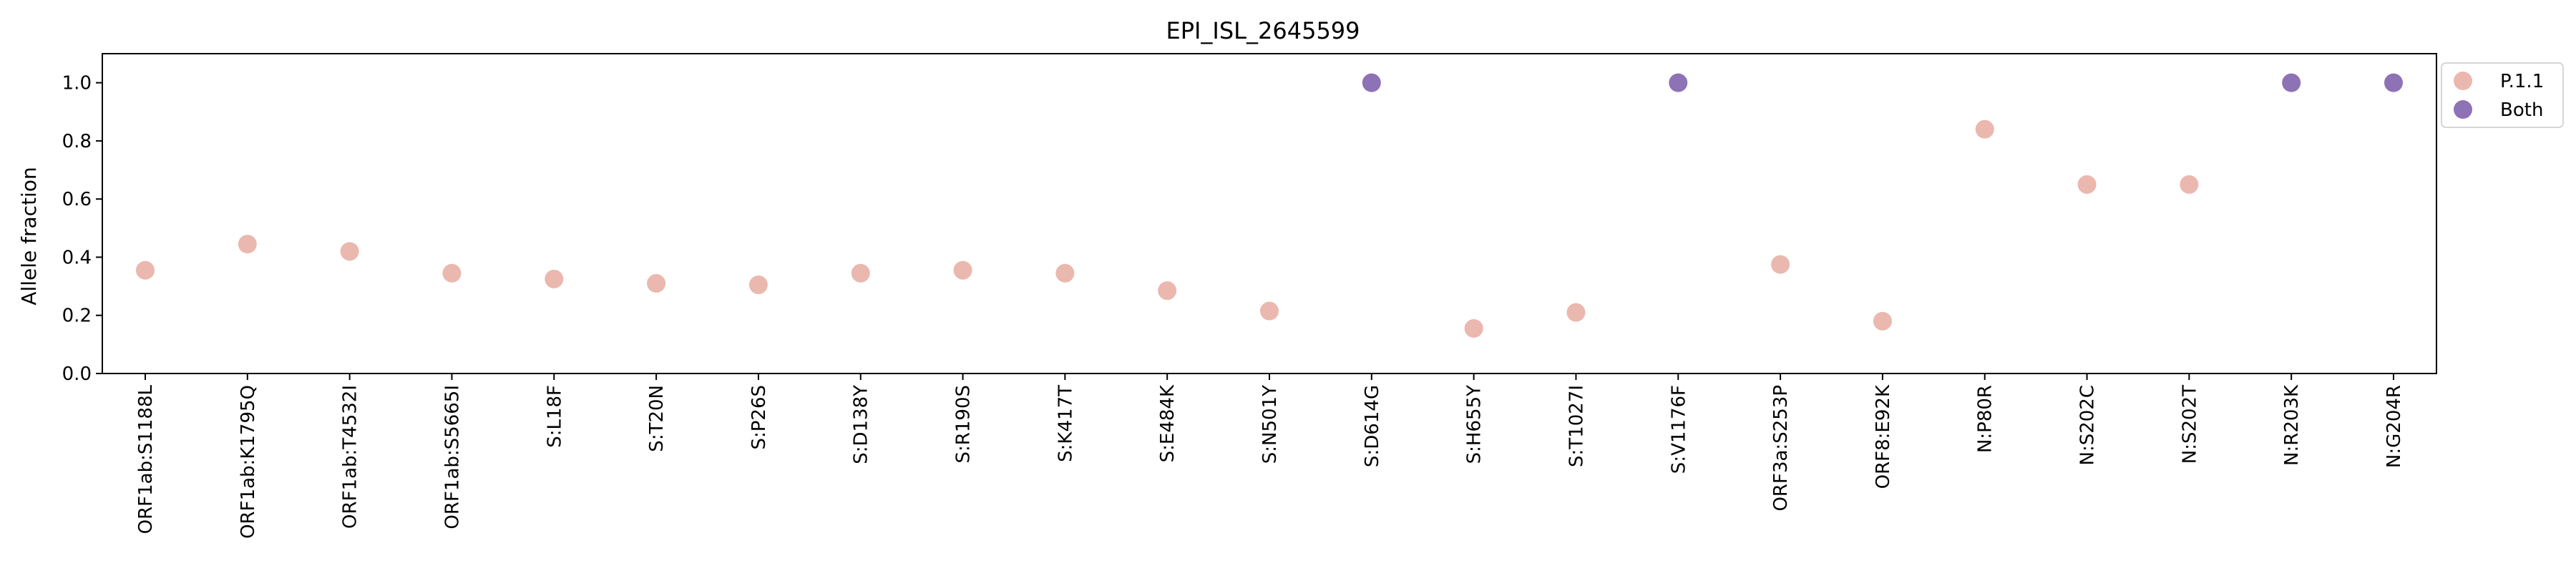 Image resolution: width=2576 pixels, height=576 pixels. What do you see at coordinates (657, 418) in the screenshot?
I see `x-tick-label: S:T20N` at bounding box center [657, 418].